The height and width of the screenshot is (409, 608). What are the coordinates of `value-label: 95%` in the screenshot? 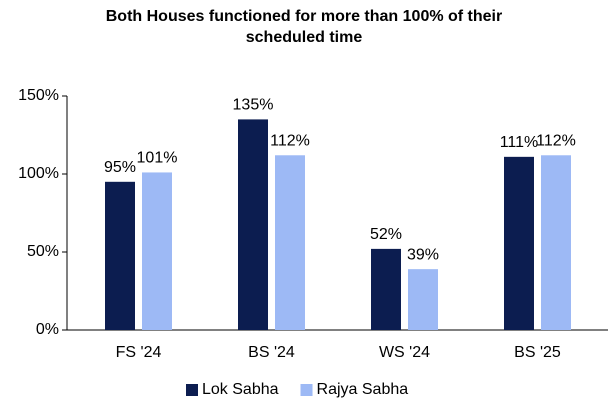 It's located at (120, 167).